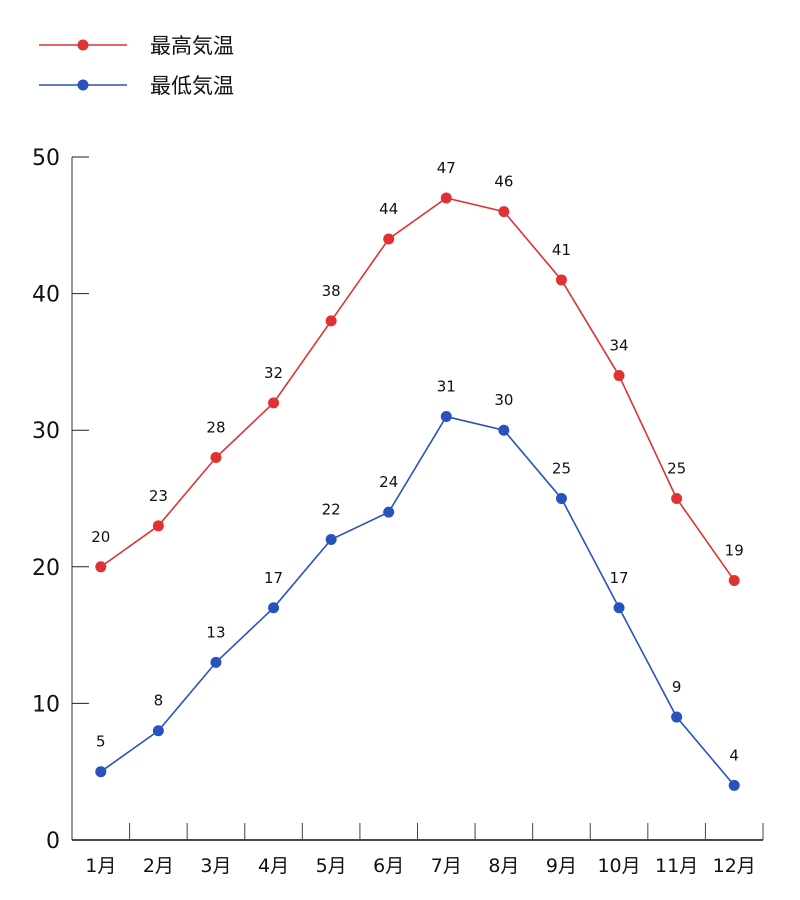 The width and height of the screenshot is (800, 900). What do you see at coordinates (53, 841) in the screenshot?
I see `y-tick-label: 0` at bounding box center [53, 841].